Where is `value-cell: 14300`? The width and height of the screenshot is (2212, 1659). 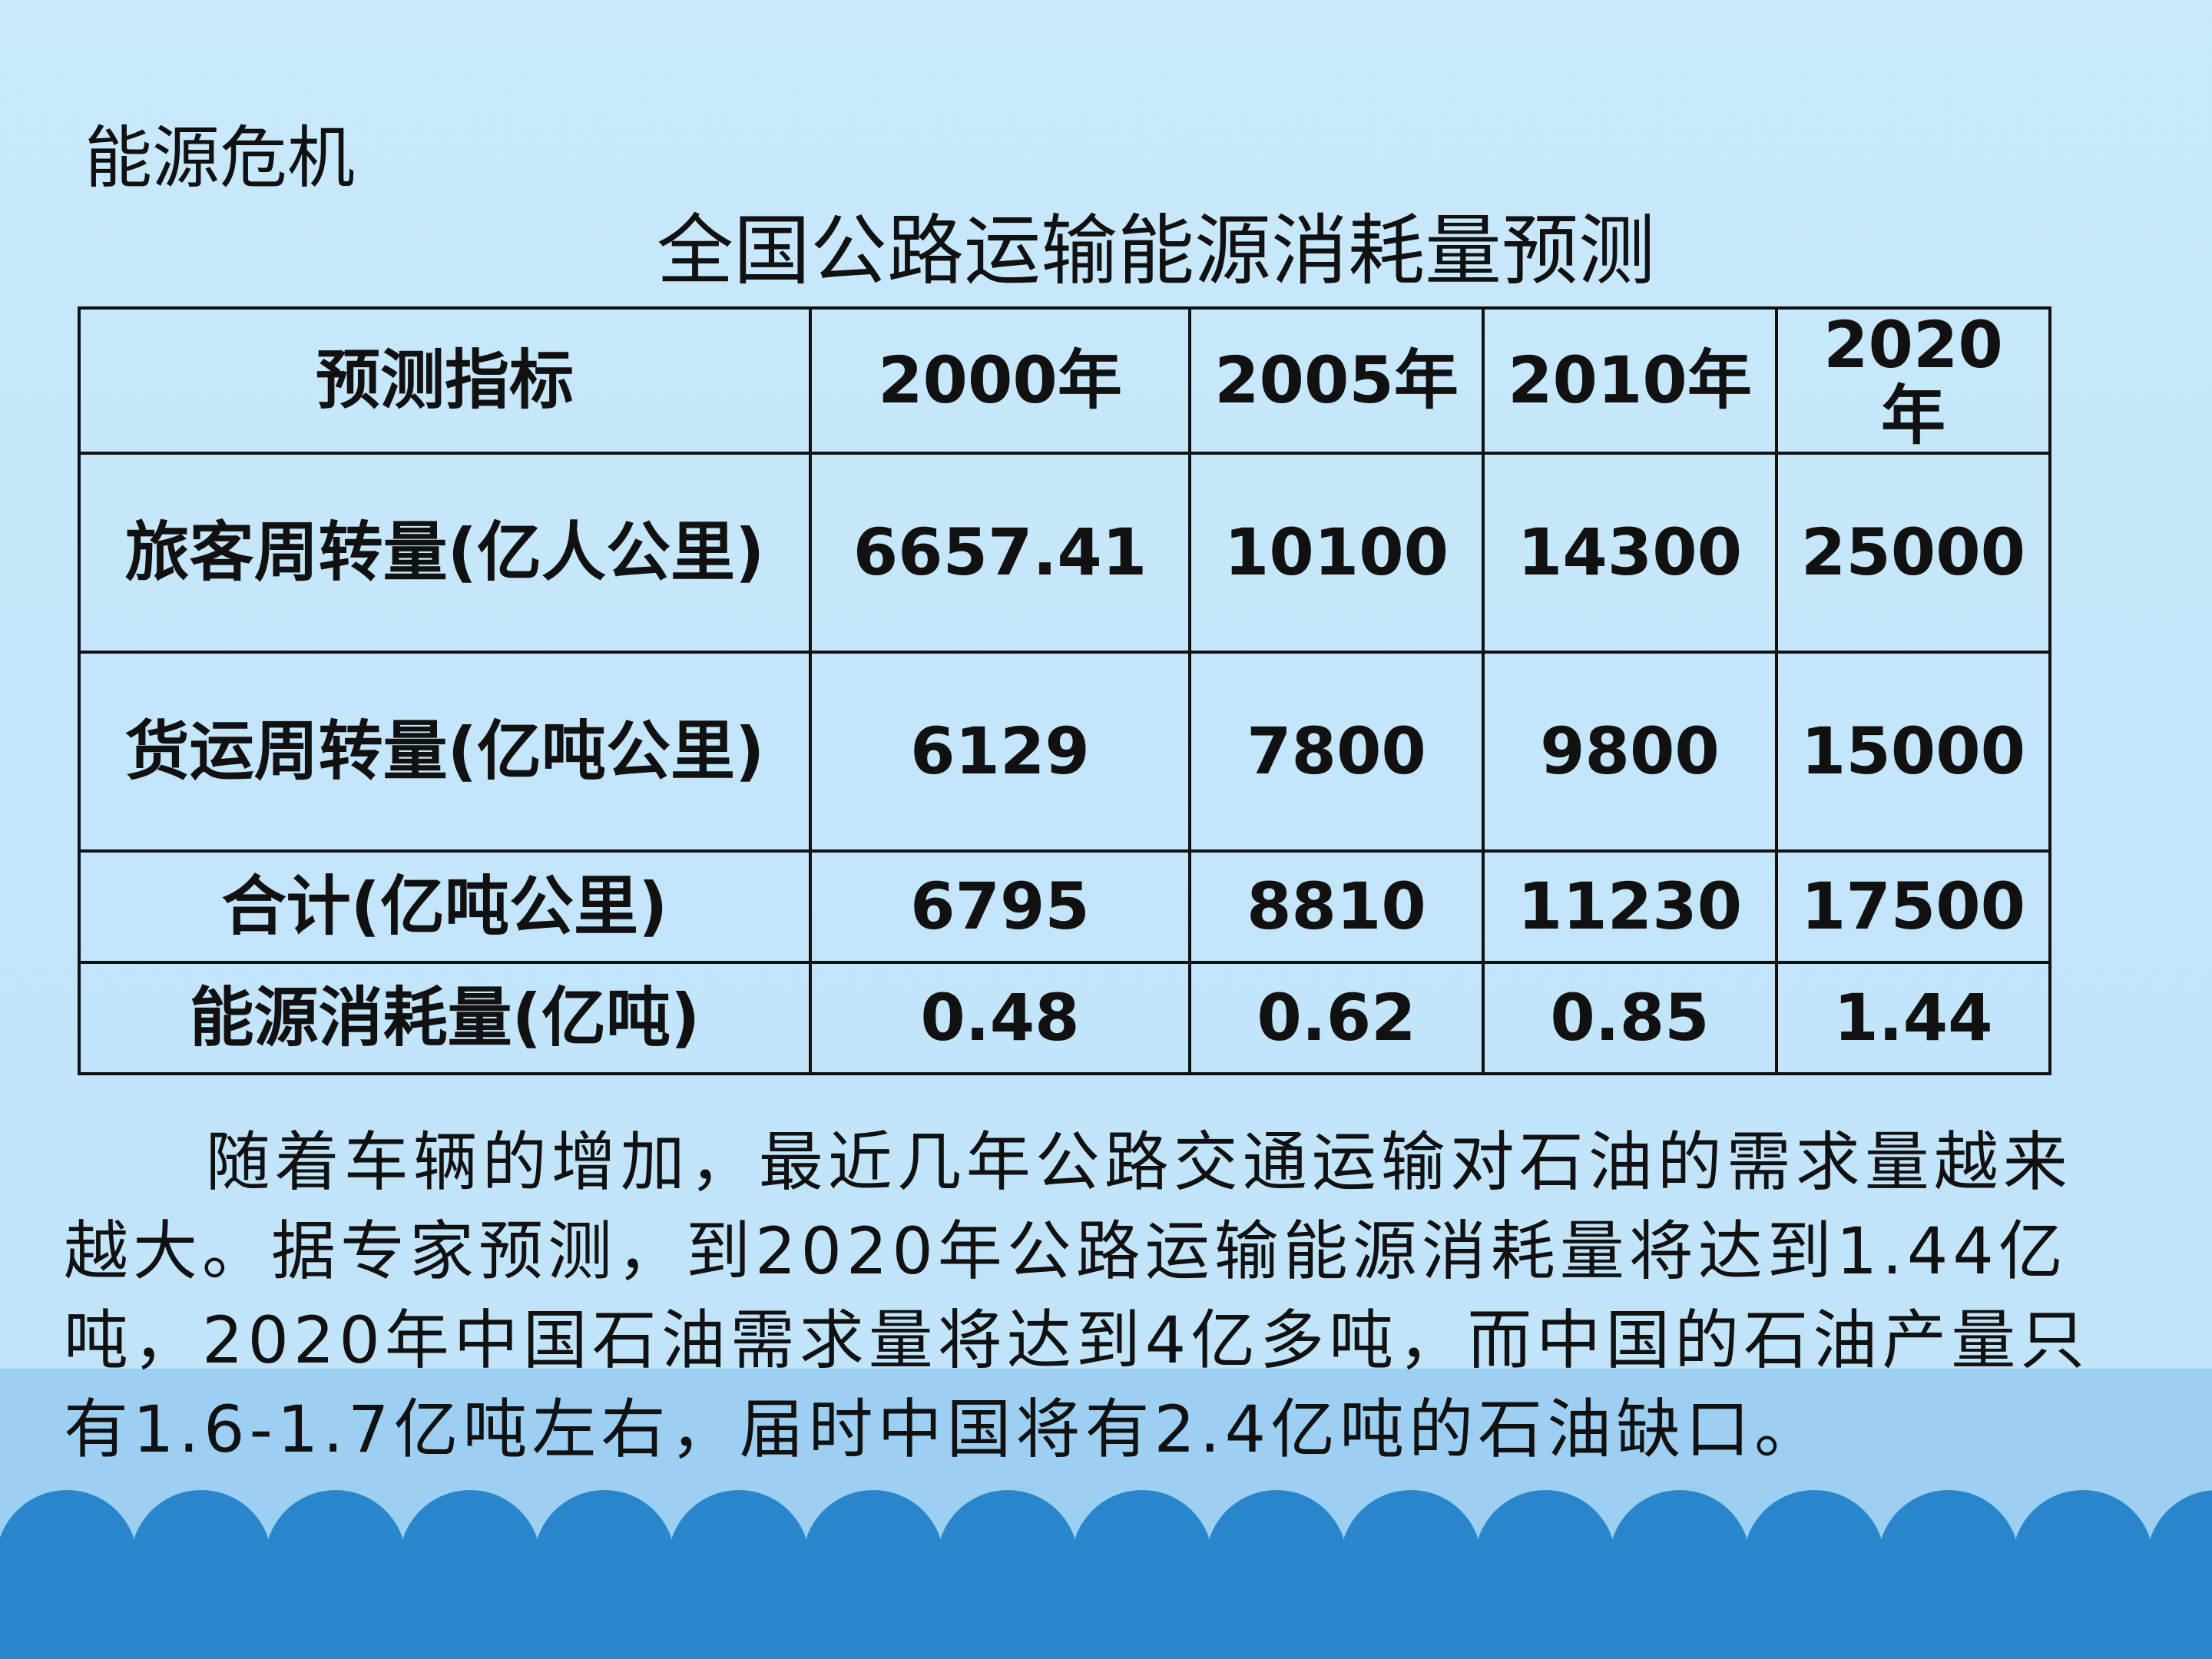
value-cell: 14300 is located at coordinates (1630, 553).